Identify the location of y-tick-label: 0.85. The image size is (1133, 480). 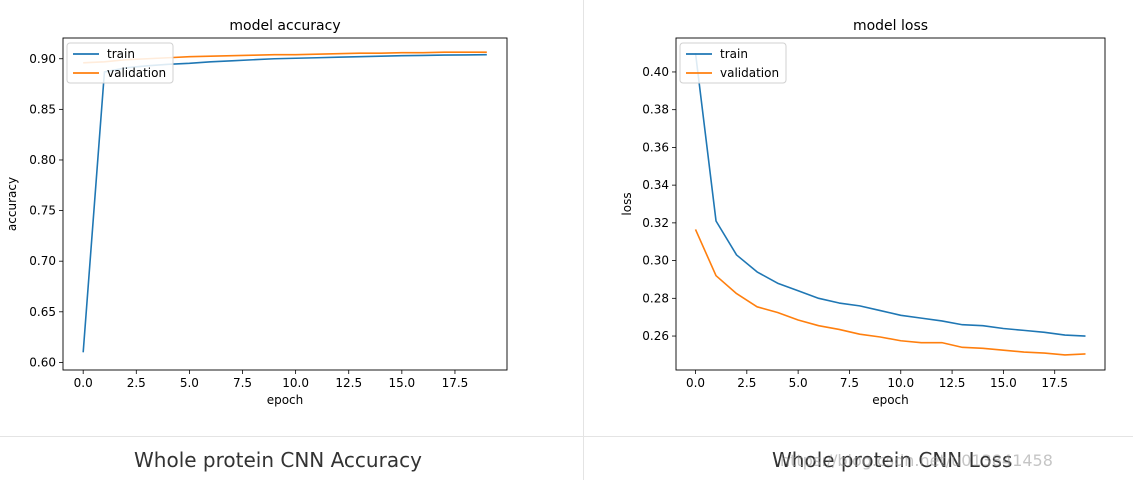
(42, 109).